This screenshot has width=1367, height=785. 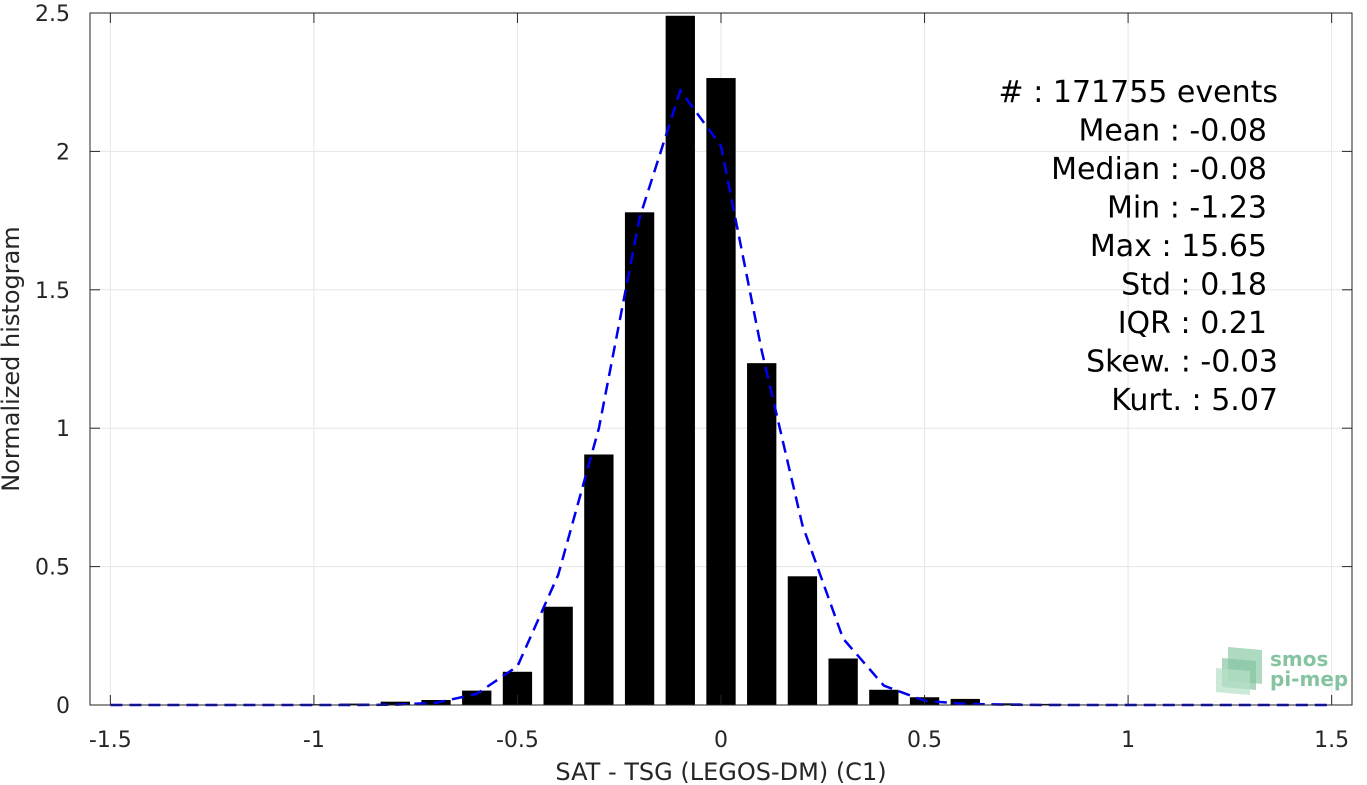 I want to click on x-tick-label: -0.5, so click(x=517, y=740).